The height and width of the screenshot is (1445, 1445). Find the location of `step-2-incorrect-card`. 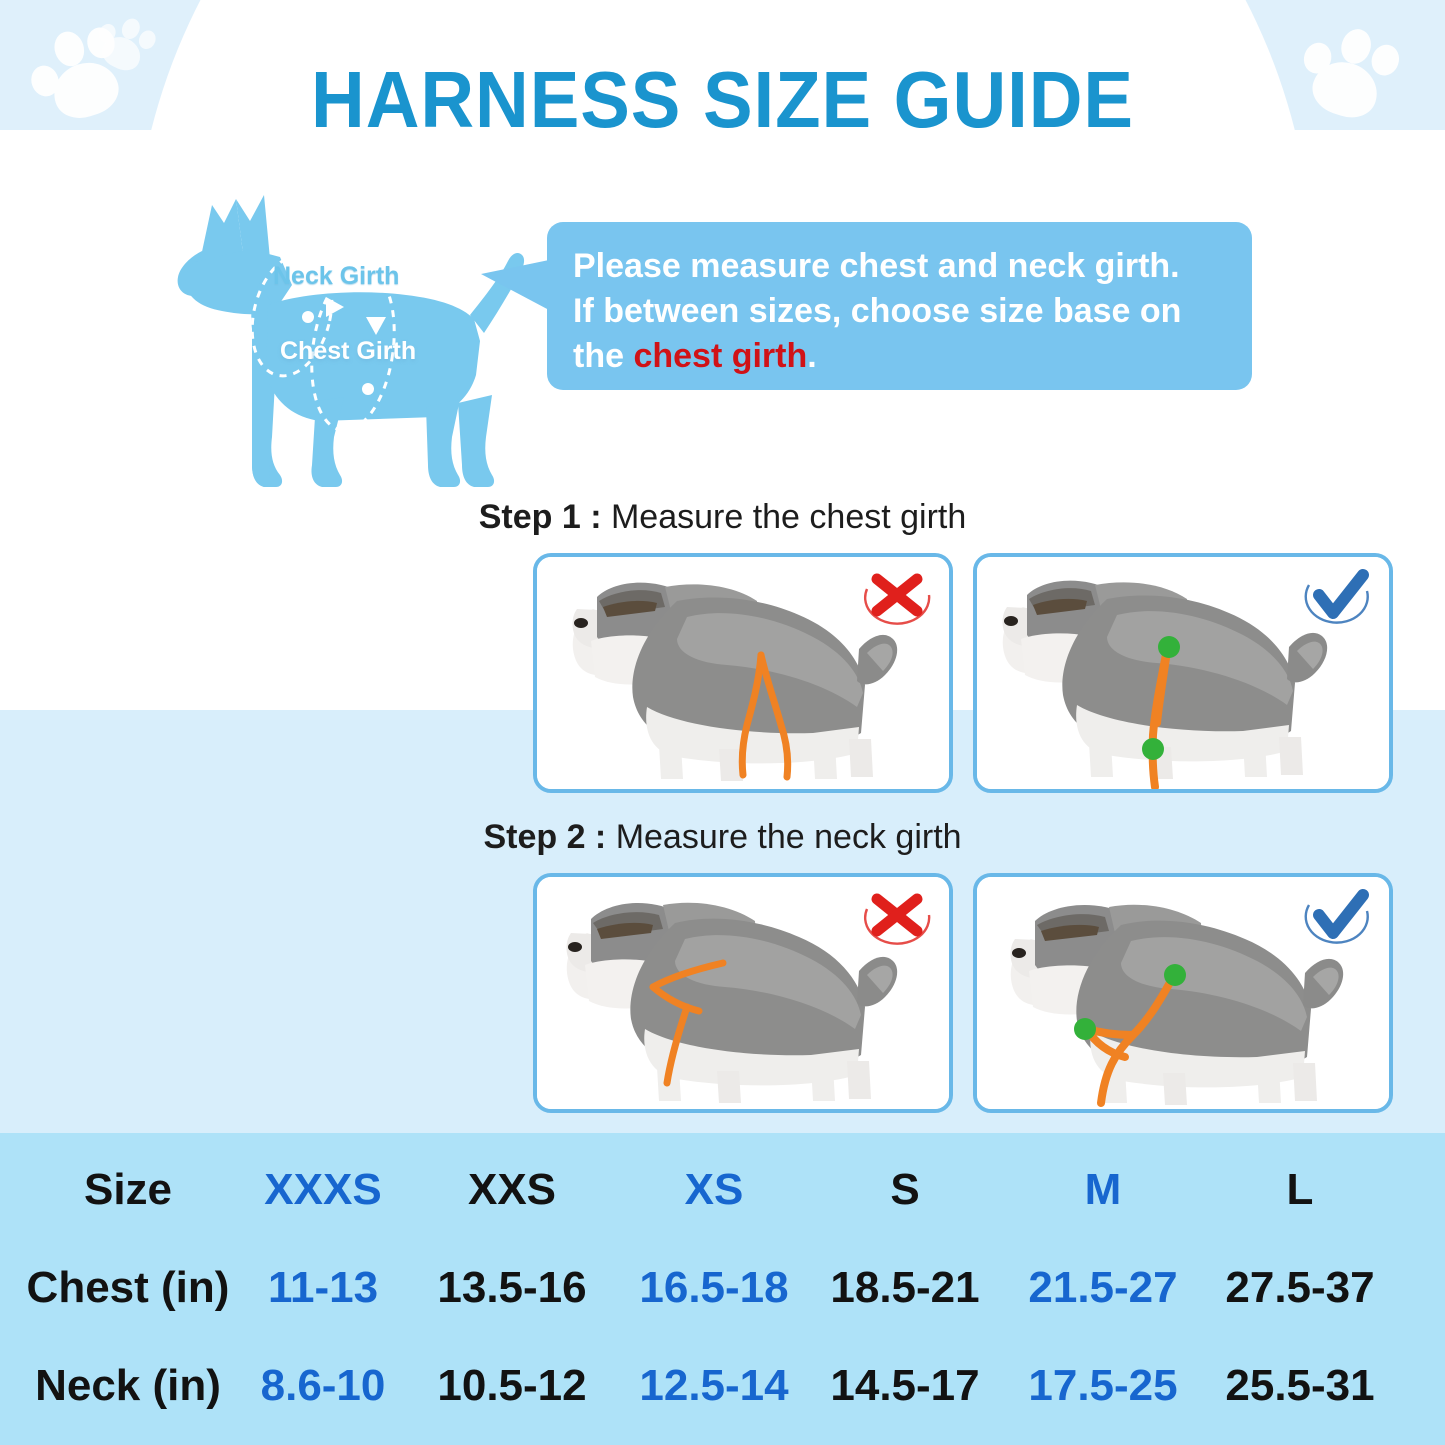

step-2-incorrect-card is located at coordinates (743, 993).